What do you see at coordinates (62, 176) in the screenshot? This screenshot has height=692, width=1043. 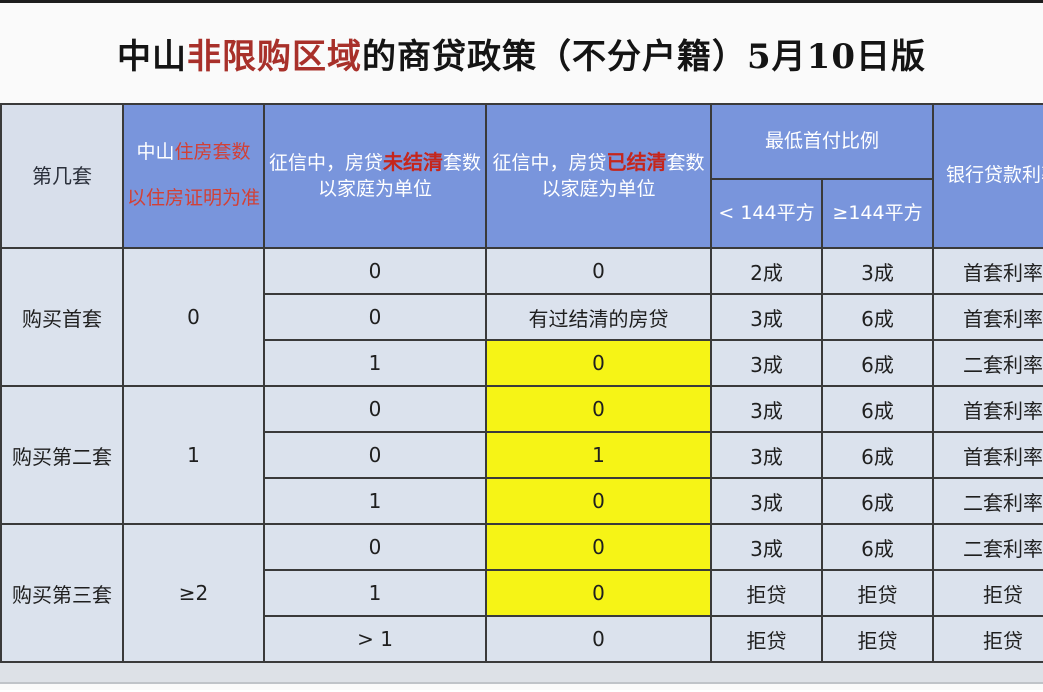 I see `header-which-property: 第几套` at bounding box center [62, 176].